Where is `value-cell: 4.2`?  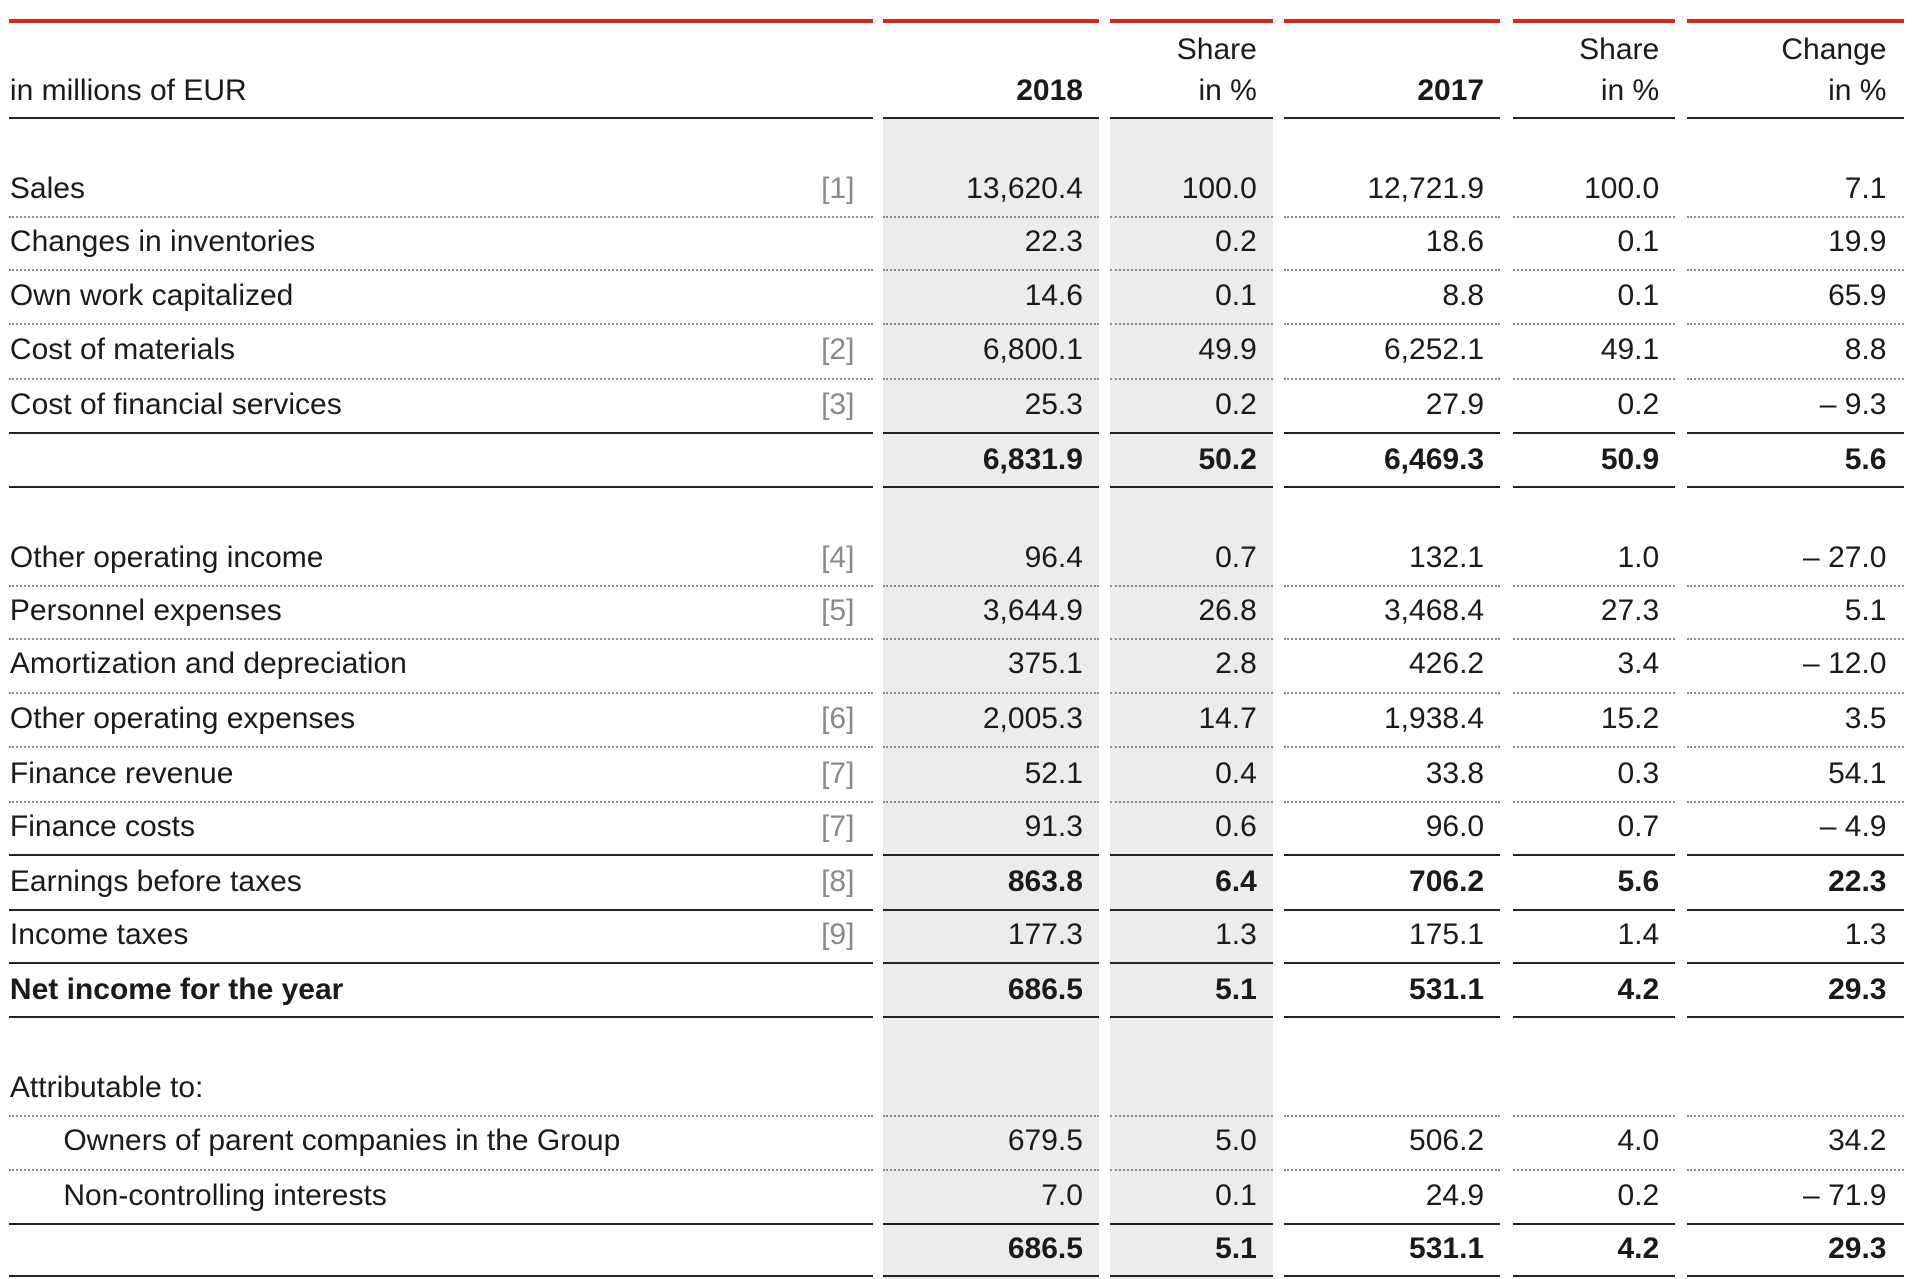
value-cell: 4.2 is located at coordinates (1638, 989).